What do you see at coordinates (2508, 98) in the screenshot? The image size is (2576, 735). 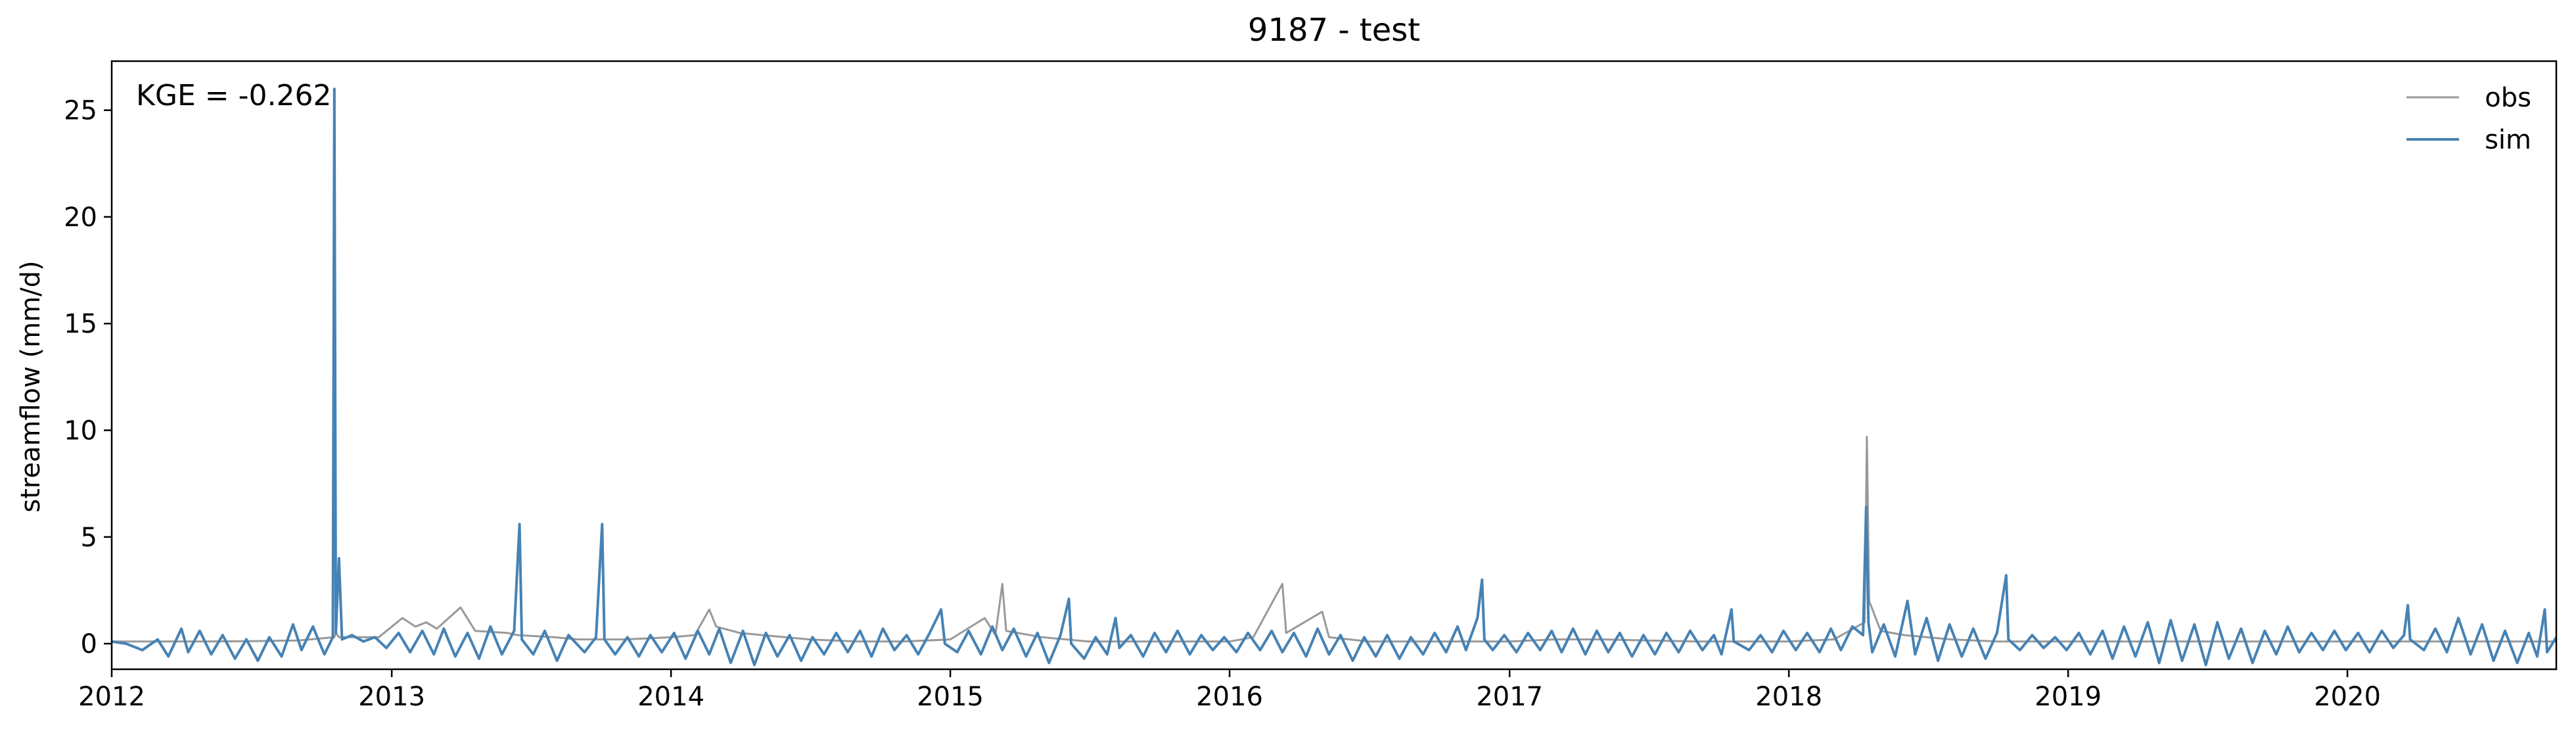 I see `legend-label-obs: obs` at bounding box center [2508, 98].